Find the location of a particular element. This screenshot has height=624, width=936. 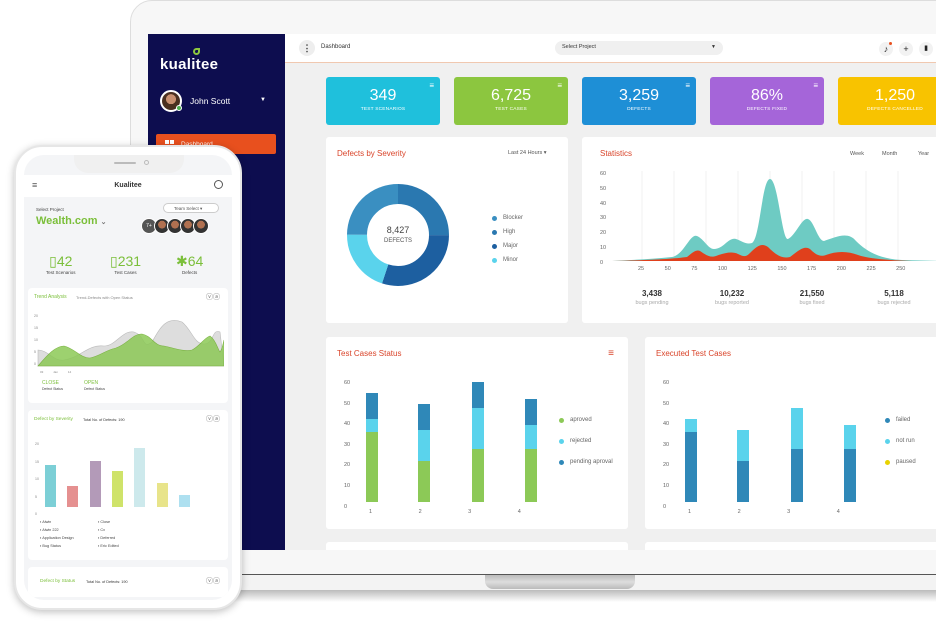

project-select: Select Project ▼ is located at coordinates (639, 48).